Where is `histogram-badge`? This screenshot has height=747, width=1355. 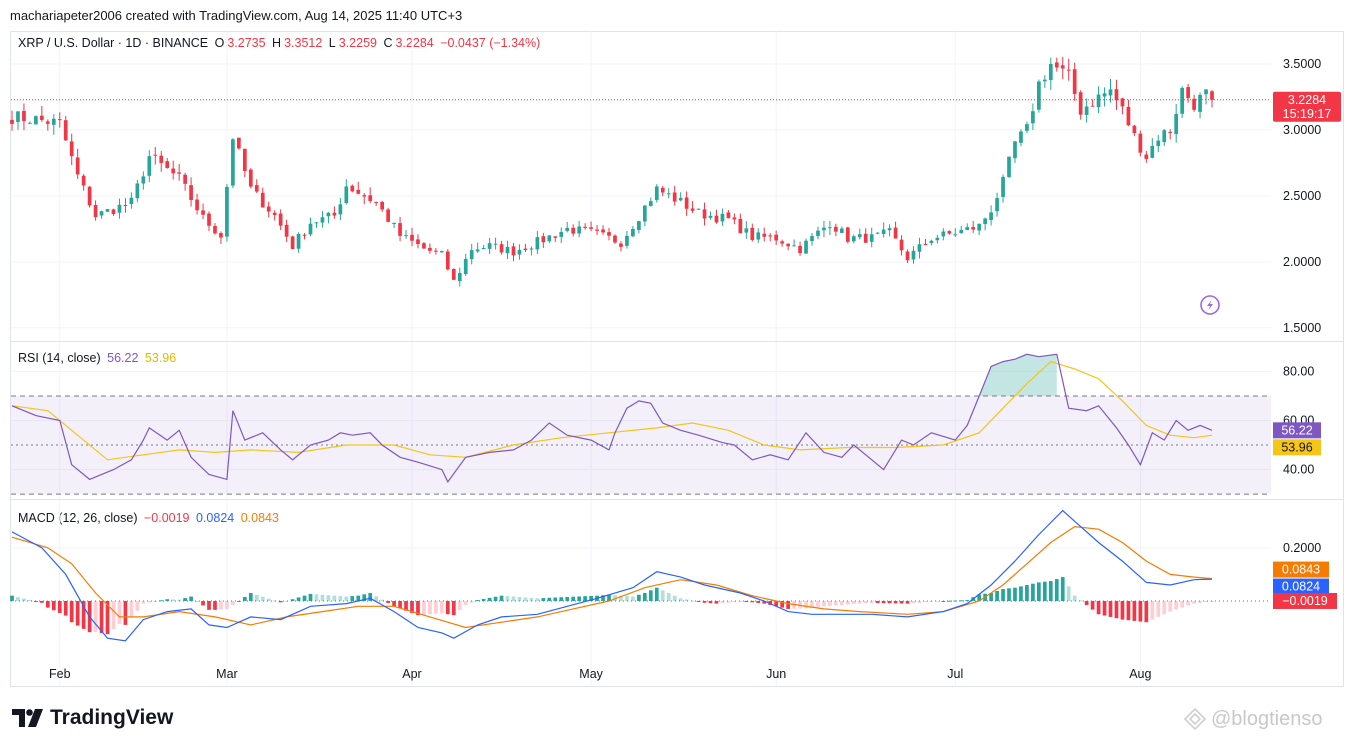 histogram-badge is located at coordinates (1305, 600).